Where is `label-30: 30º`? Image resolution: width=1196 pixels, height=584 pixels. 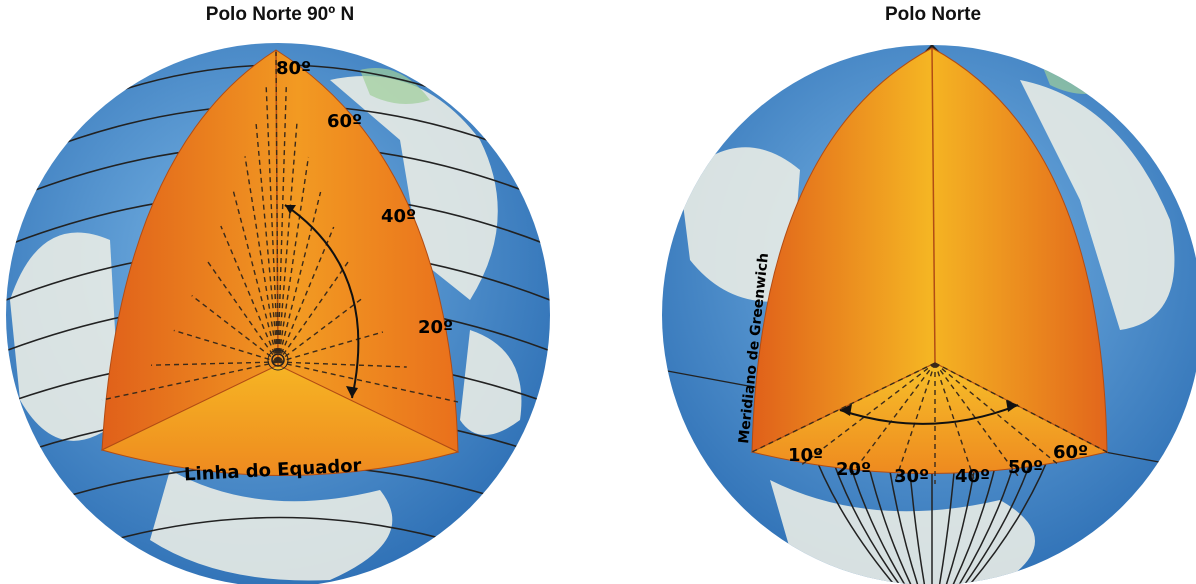
label-30: 30º is located at coordinates (911, 476).